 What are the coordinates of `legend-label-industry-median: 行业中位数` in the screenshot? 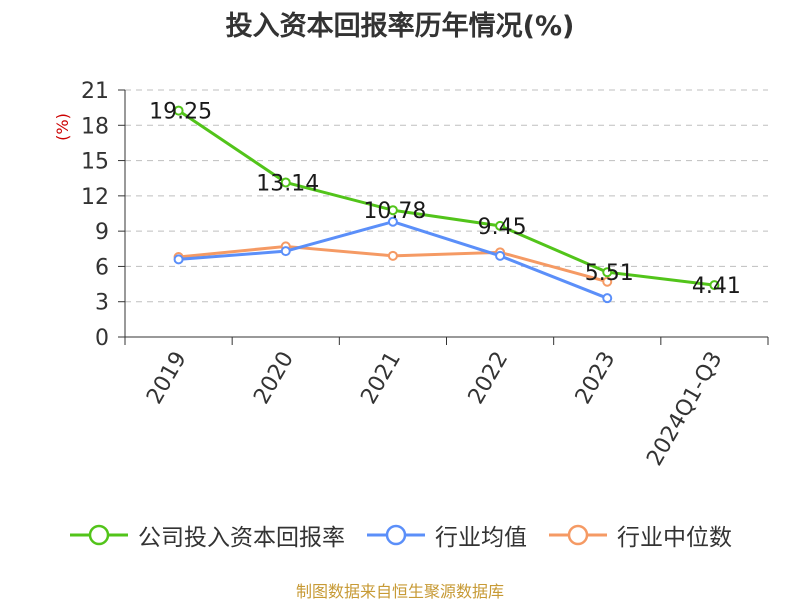 It's located at (674, 538).